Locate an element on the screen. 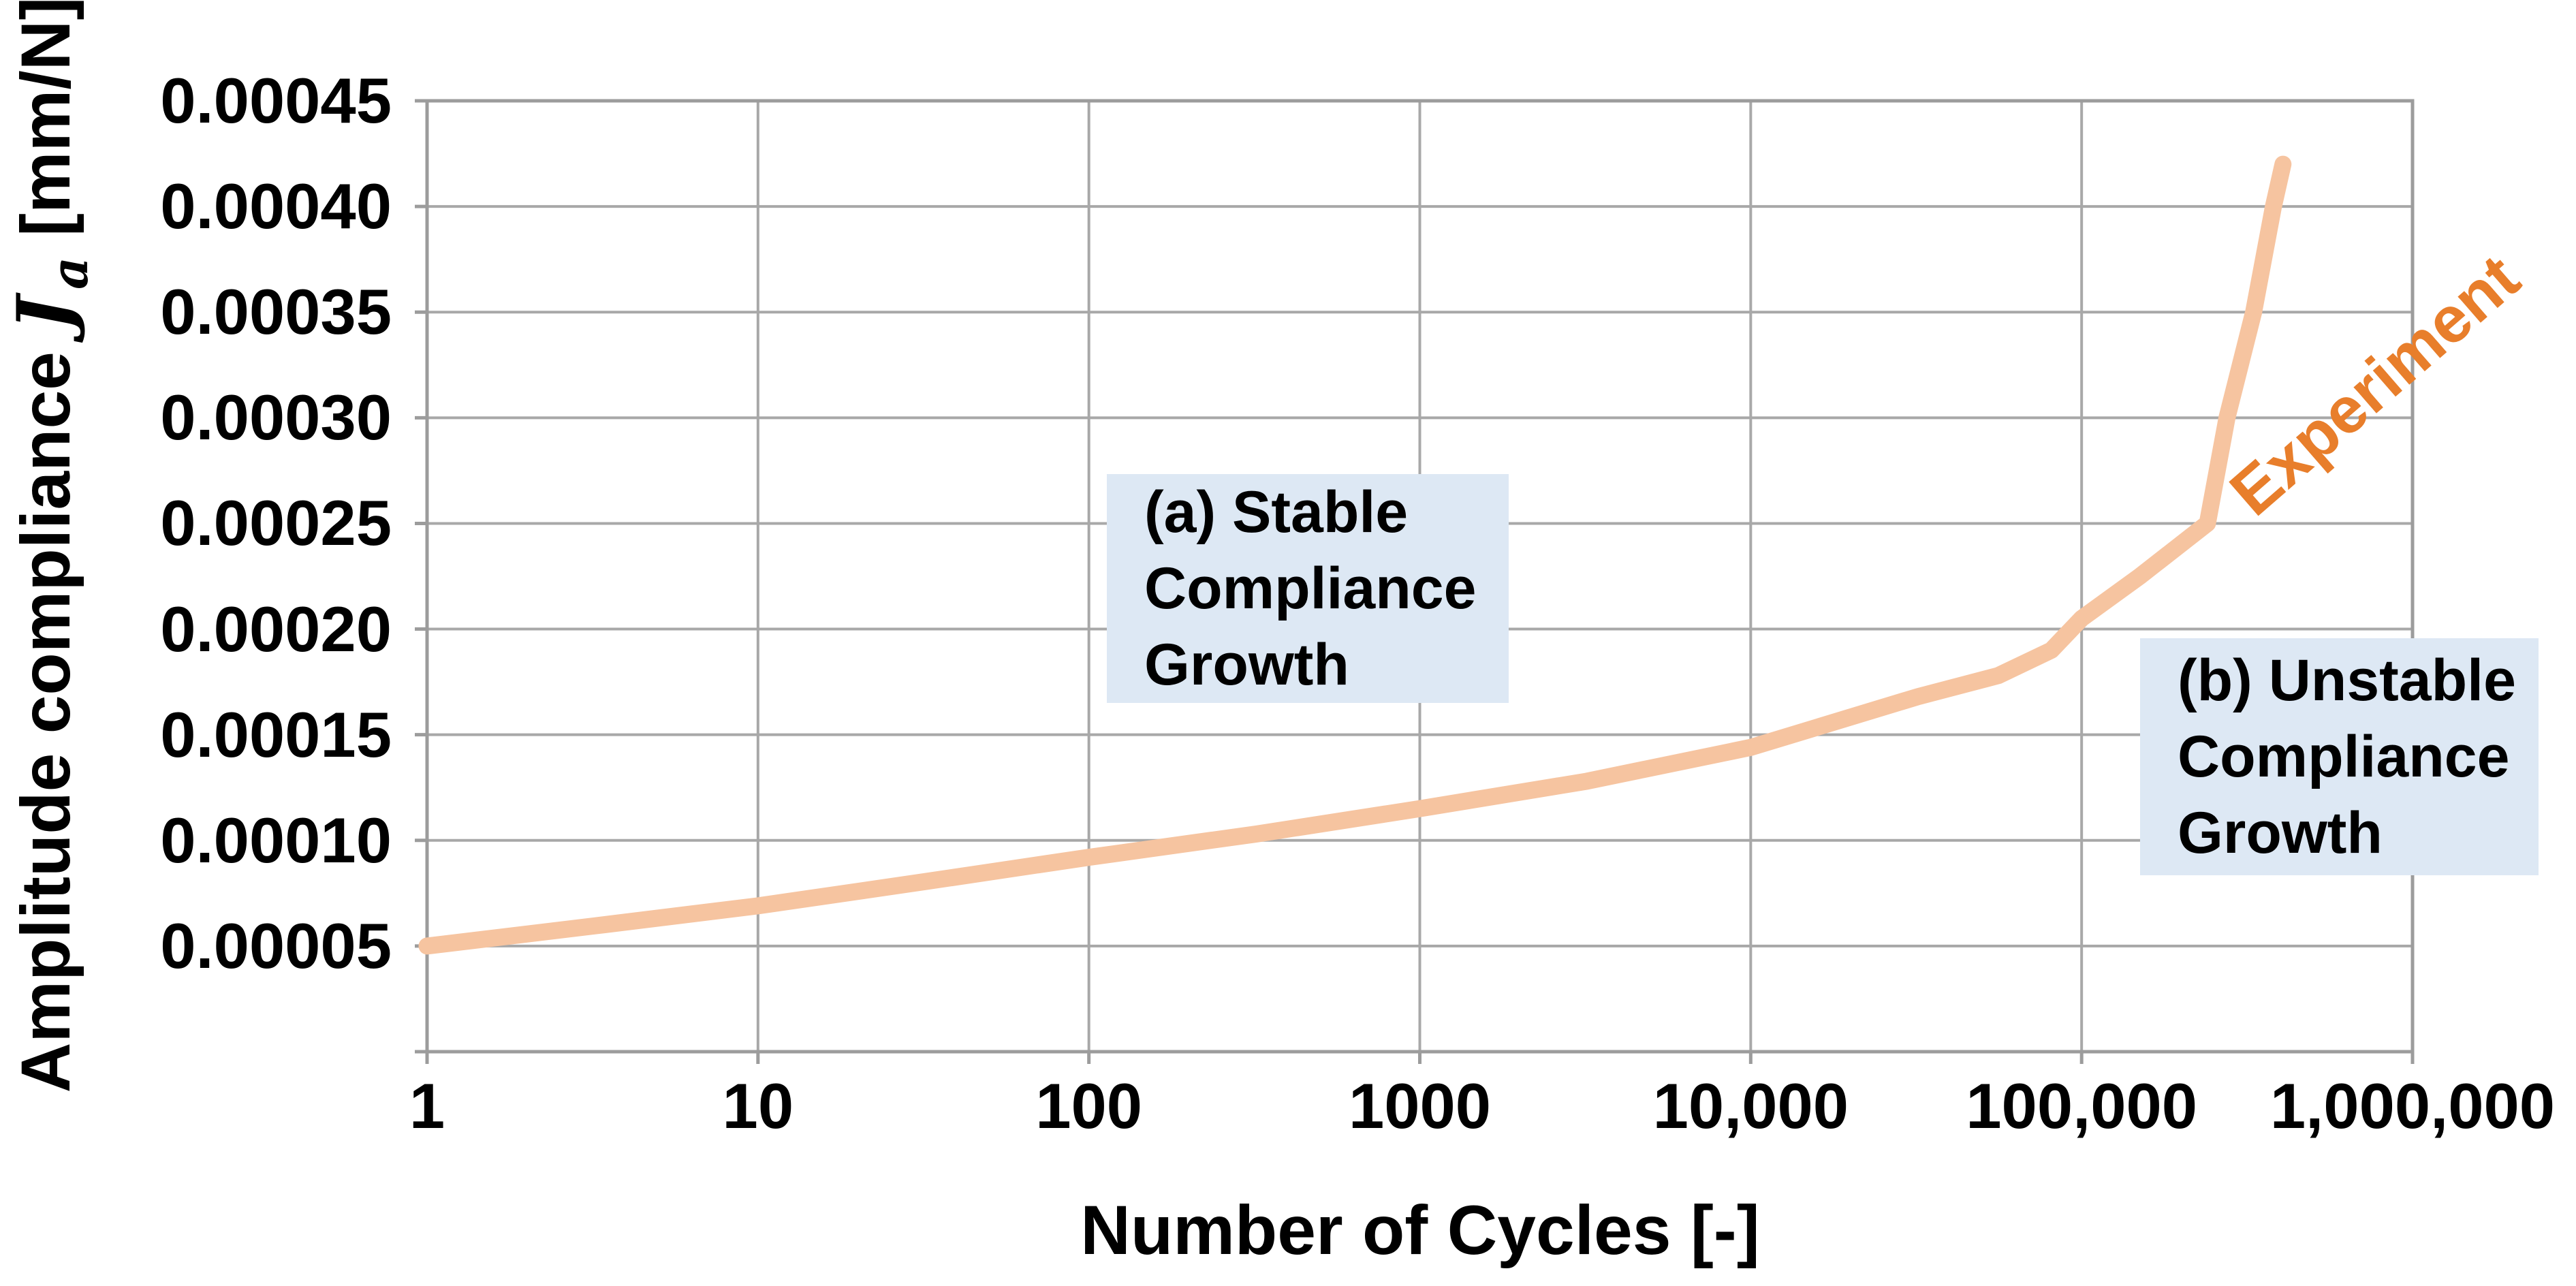 The height and width of the screenshot is (1286, 2576). x-tick-label: 100 is located at coordinates (1089, 1106).